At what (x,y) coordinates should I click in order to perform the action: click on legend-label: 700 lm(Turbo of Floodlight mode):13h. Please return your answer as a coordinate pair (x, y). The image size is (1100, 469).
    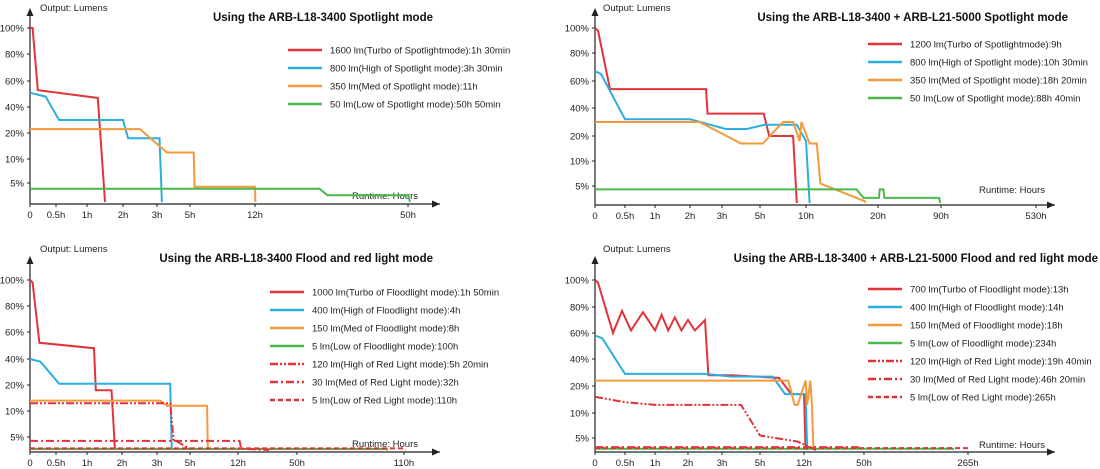
    Looking at the image, I should click on (989, 290).